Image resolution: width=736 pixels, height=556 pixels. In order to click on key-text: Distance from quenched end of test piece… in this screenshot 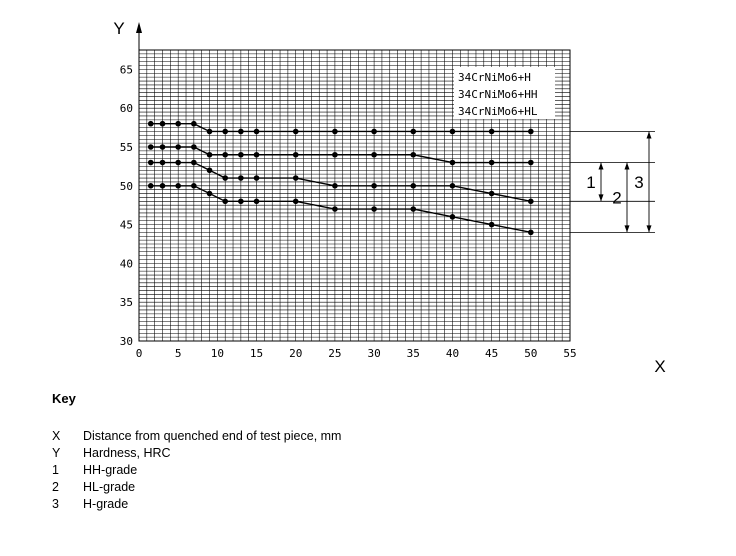, I will do `click(212, 436)`.